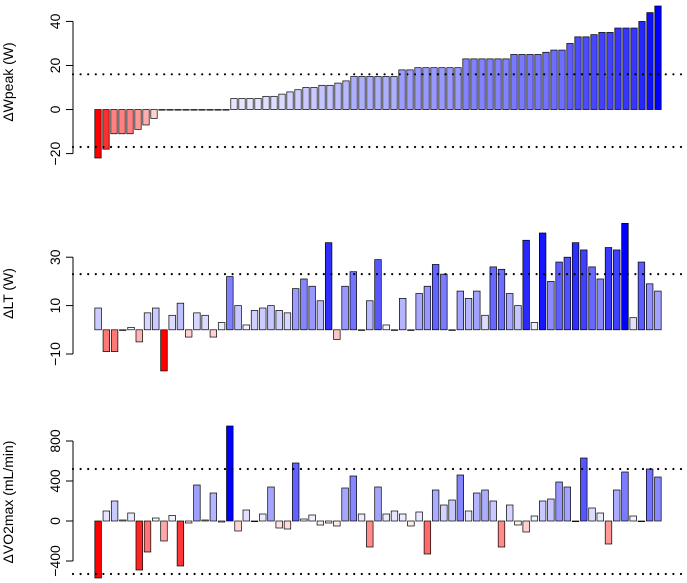 This screenshot has width=687, height=583. Describe the element at coordinates (8, 502) in the screenshot. I see `y-axis-label: ΔVO2max (mL/min)` at that location.